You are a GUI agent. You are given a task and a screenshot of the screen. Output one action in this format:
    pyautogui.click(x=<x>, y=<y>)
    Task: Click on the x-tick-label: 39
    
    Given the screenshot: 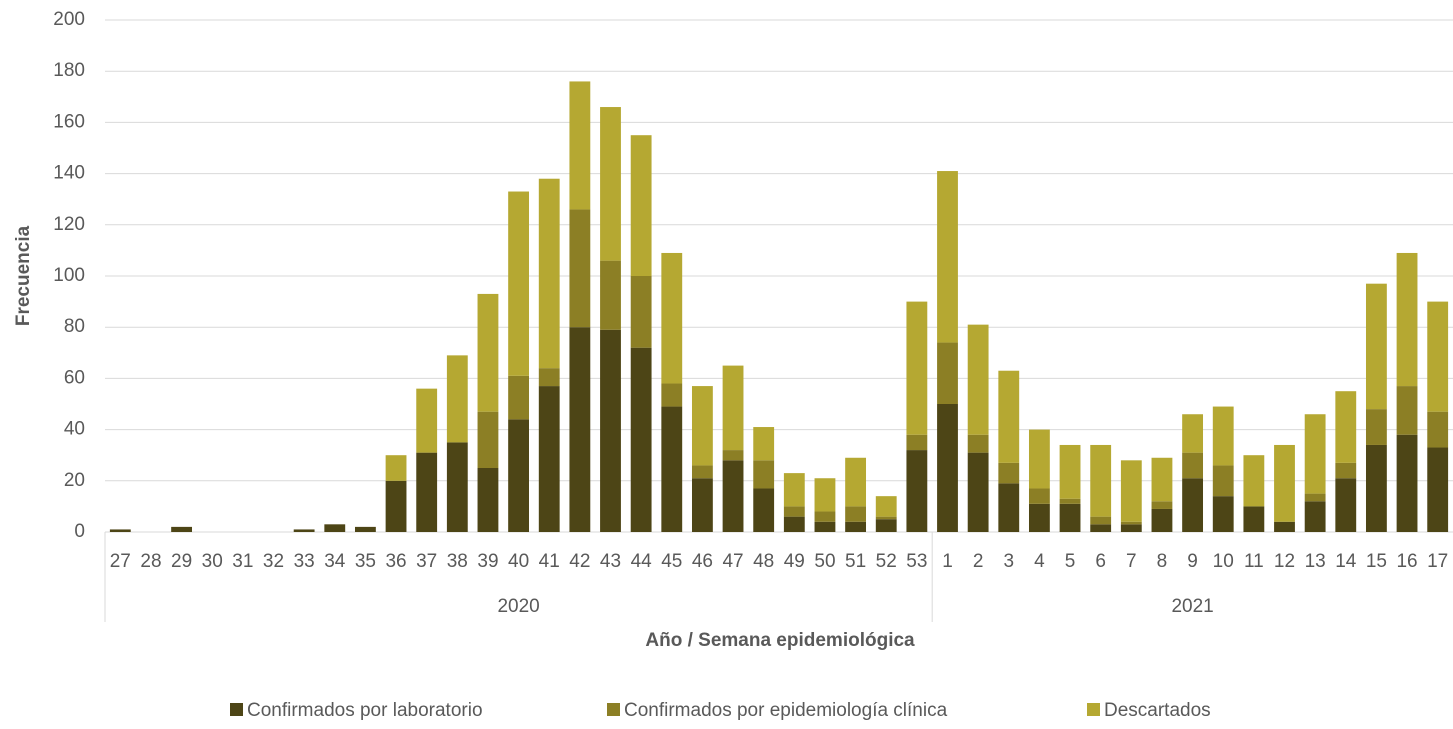 What is the action you would take?
    pyautogui.click(x=487, y=561)
    